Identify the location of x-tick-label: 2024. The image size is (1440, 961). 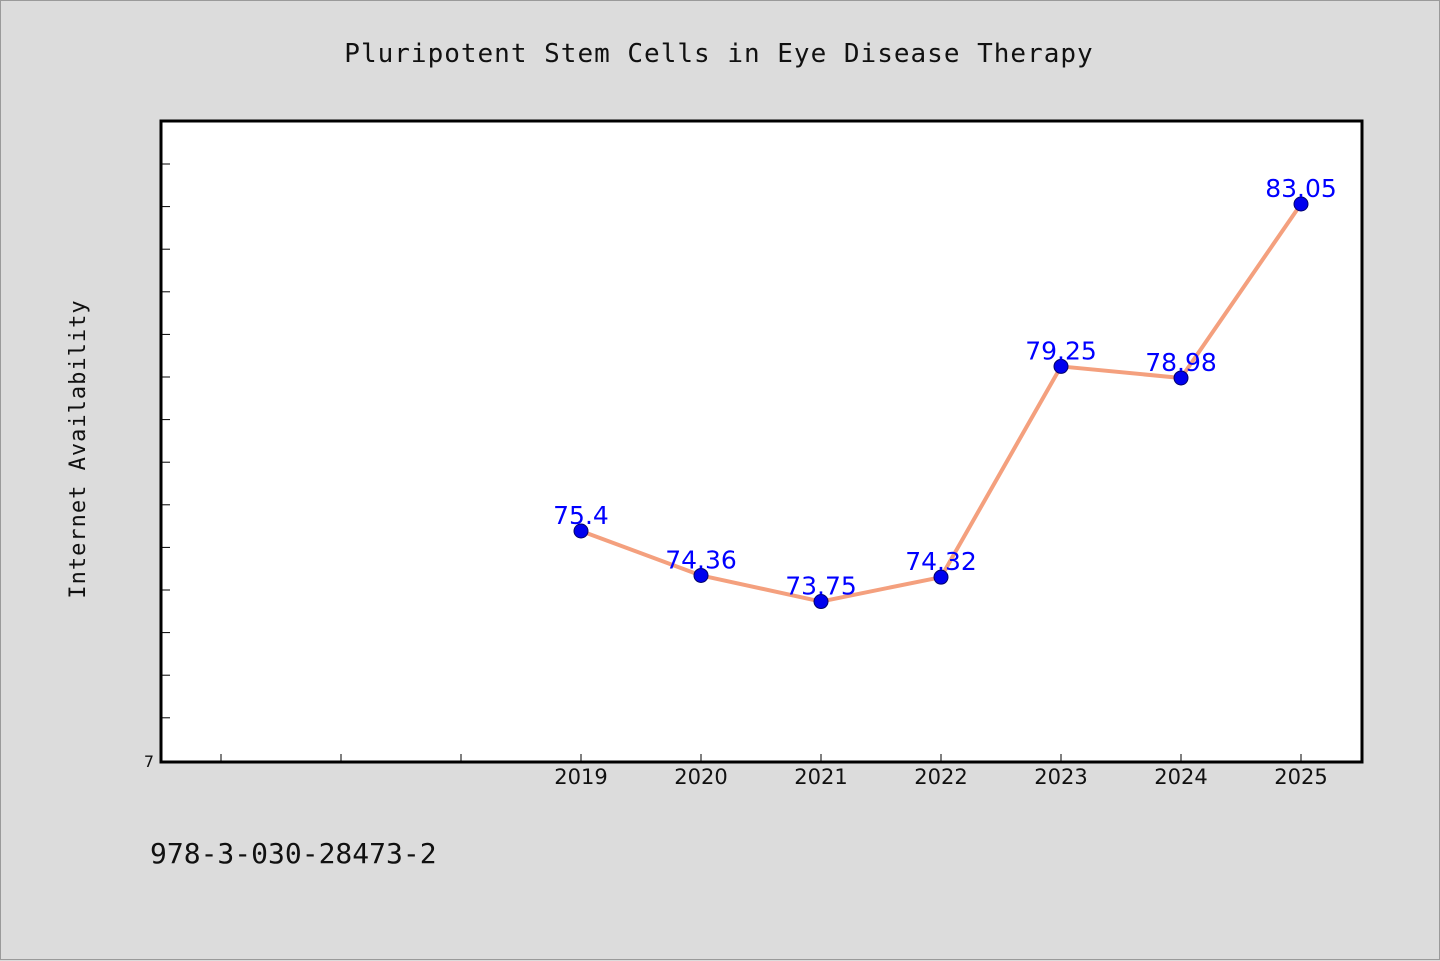
(1180, 777).